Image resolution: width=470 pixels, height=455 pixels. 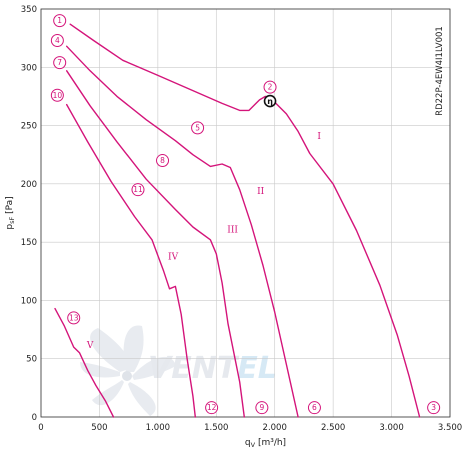 I want to click on fan-model-code: RD22P-4EW4I1LV001, so click(x=440, y=71).